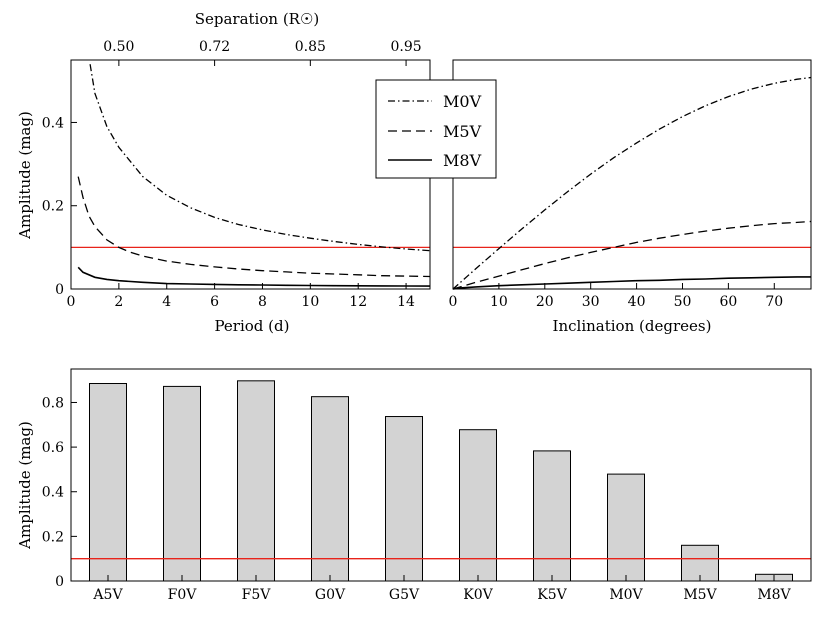 The image size is (830, 623). Describe the element at coordinates (632, 326) in the screenshot. I see `inclination-axis-label: Inclination (degrees)` at that location.